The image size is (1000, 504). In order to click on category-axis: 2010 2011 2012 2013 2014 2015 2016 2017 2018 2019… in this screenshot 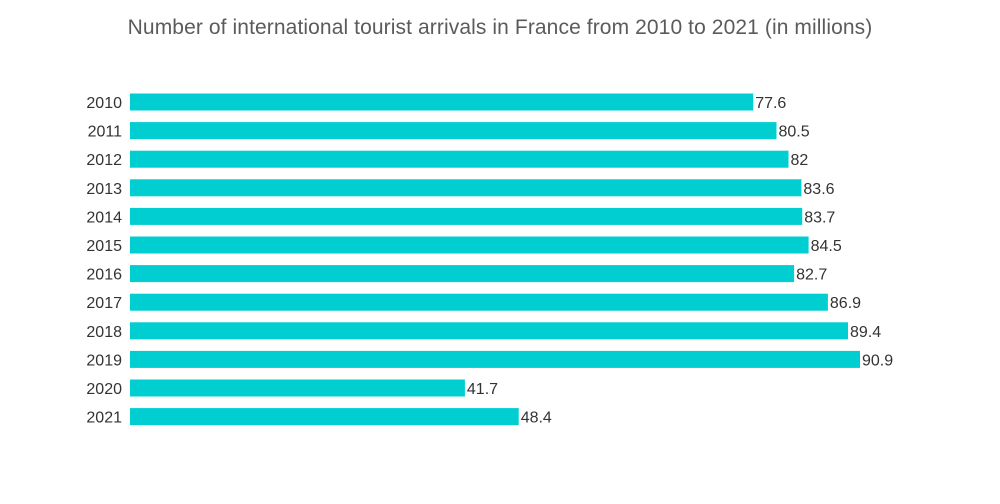, I will do `click(104, 261)`.